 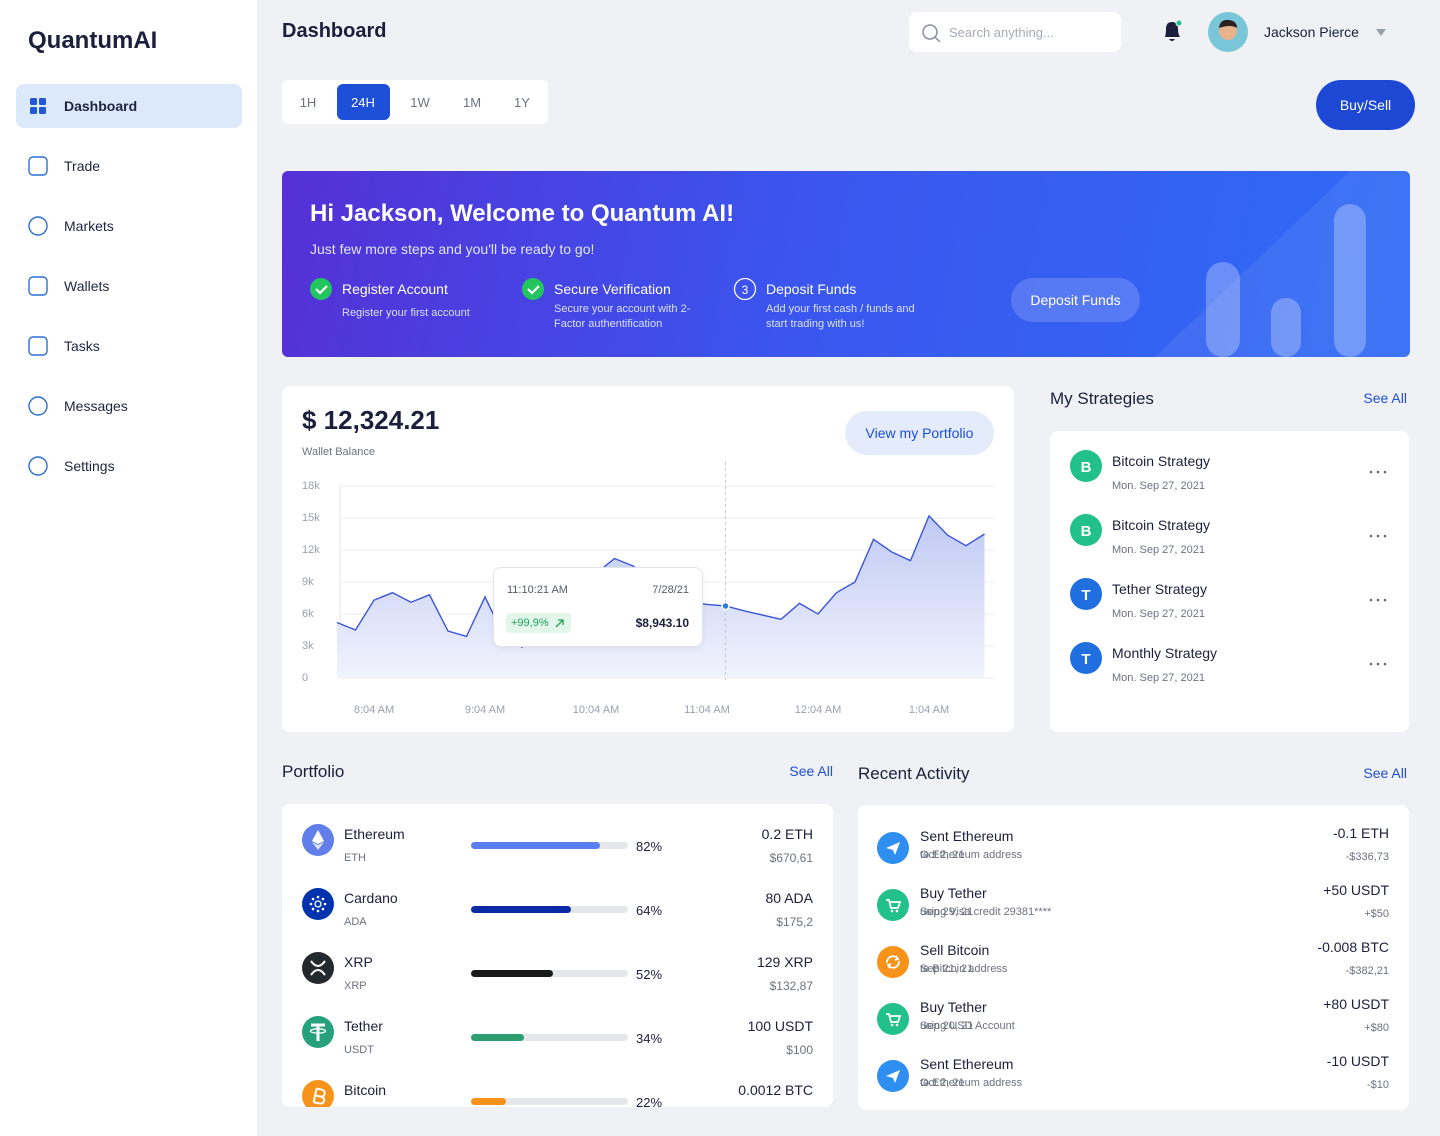 I want to click on y-tick-label: 3k, so click(x=308, y=645).